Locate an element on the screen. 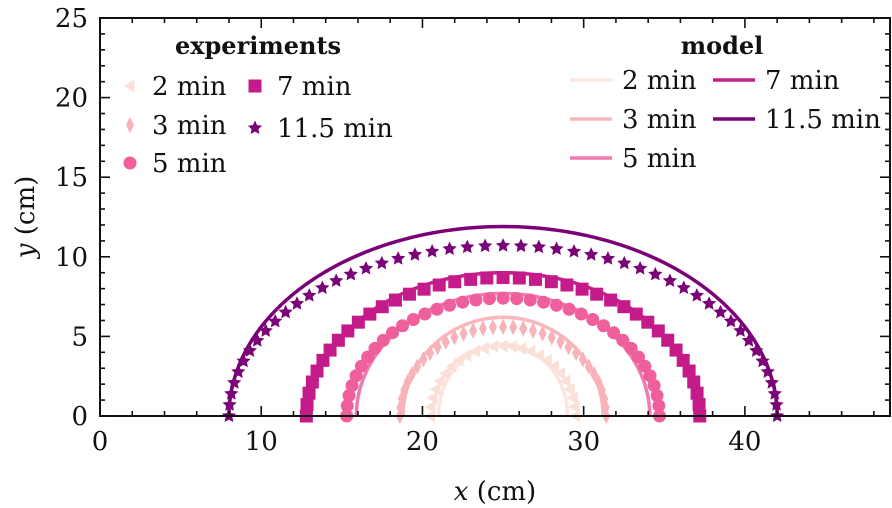 The width and height of the screenshot is (892, 508). y-axis-label: y (cm) is located at coordinates (26, 217).